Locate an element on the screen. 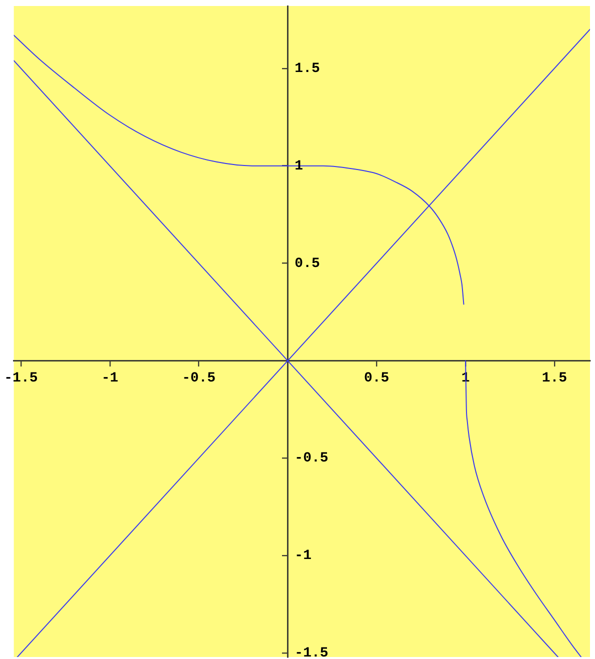 The height and width of the screenshot is (659, 595). y-tick-label: 1.5 is located at coordinates (307, 68).